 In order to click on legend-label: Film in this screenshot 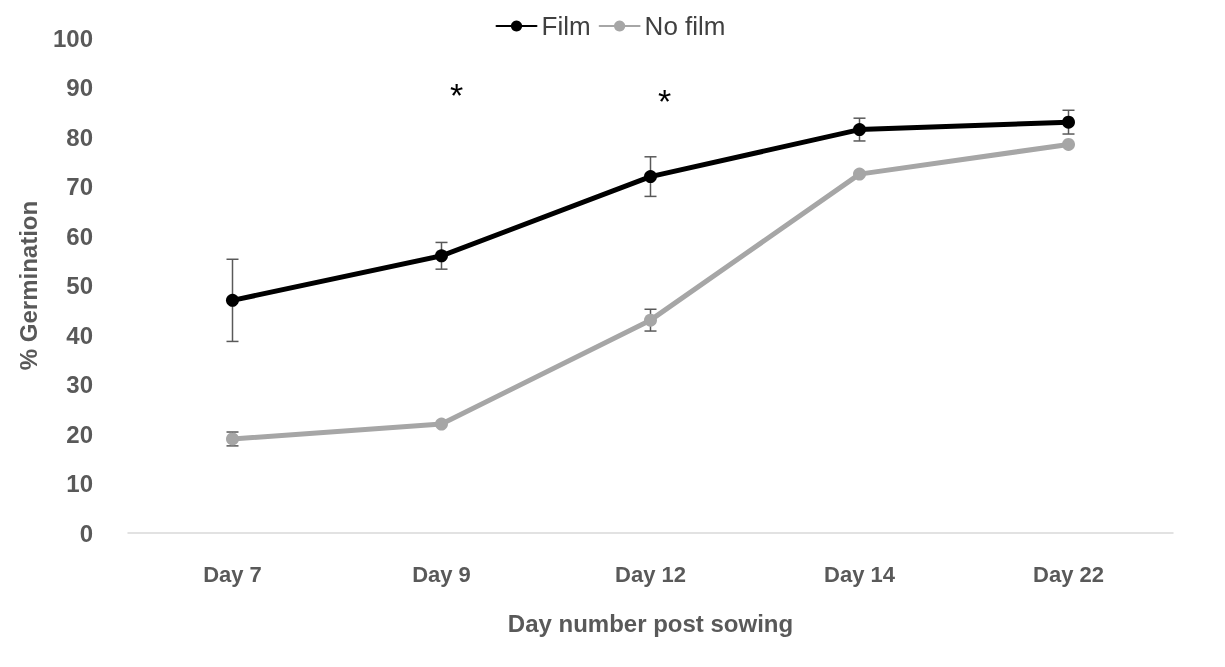, I will do `click(566, 26)`.